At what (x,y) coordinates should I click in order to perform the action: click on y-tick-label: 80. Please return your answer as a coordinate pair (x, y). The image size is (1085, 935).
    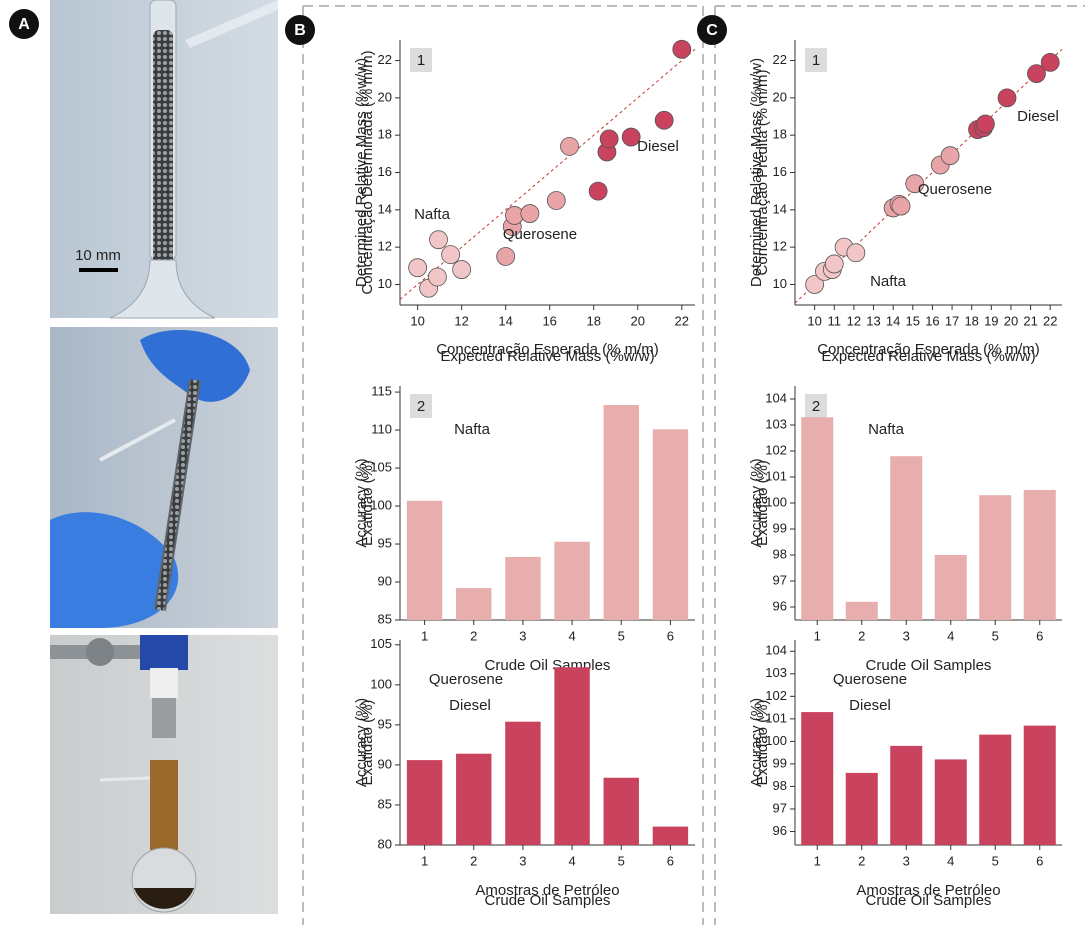
    Looking at the image, I should click on (385, 843).